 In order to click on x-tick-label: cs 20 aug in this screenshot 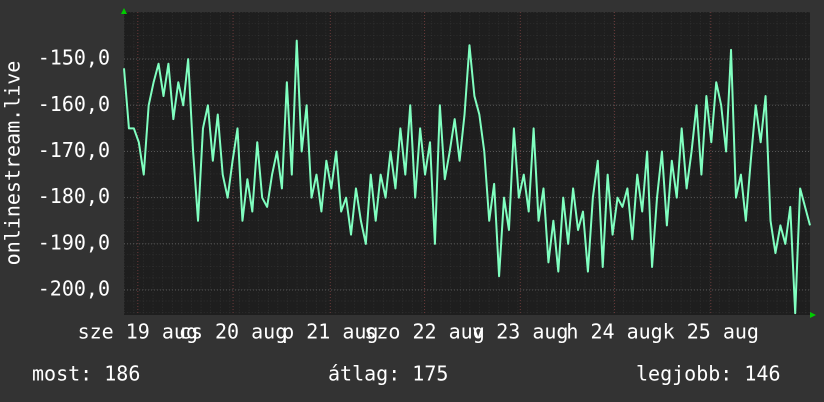, I will do `click(233, 332)`.